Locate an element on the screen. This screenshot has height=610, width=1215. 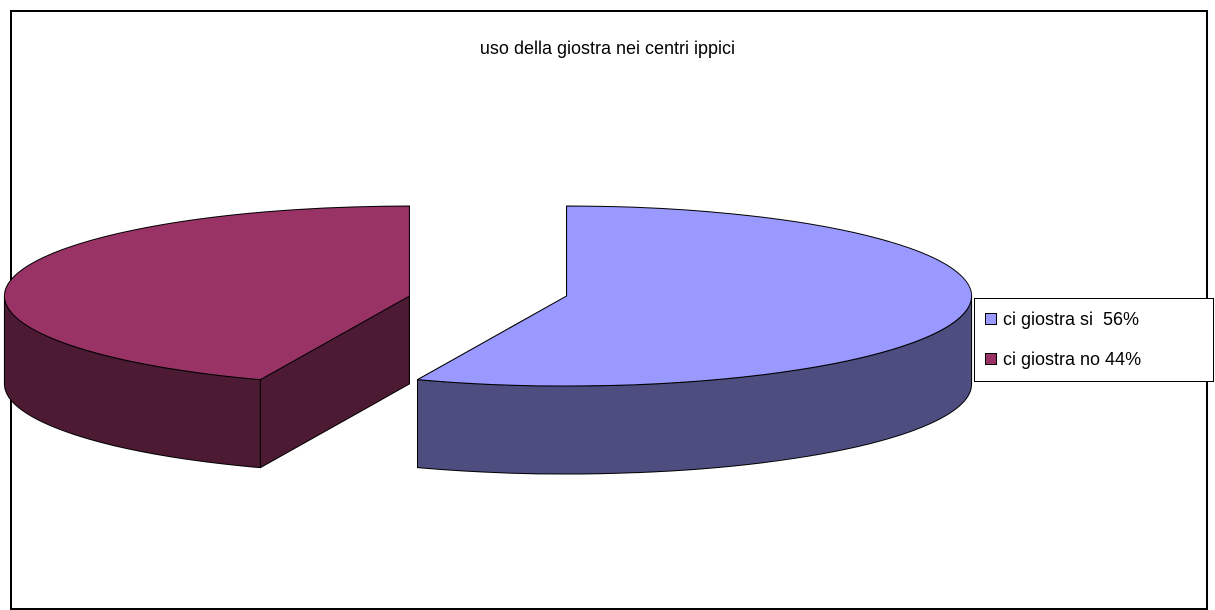
pie-slice-si is located at coordinates (694, 296).